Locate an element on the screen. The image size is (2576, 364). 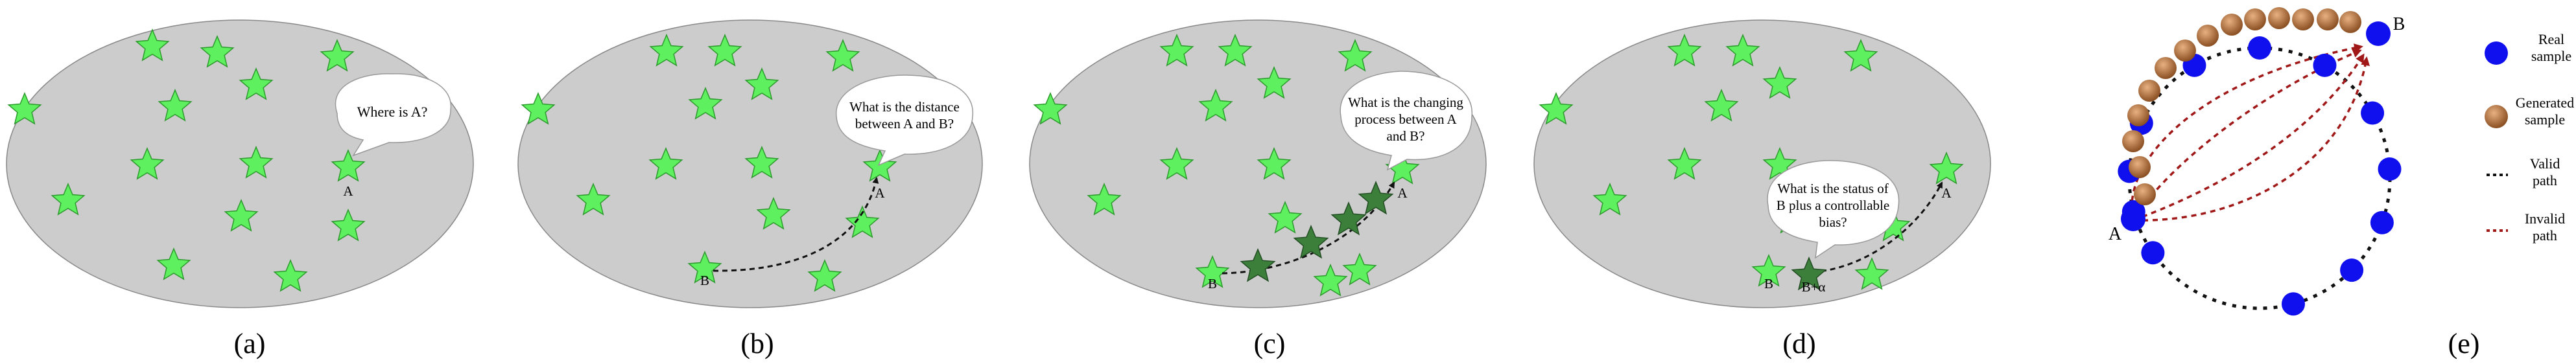
legend-label: Generated is located at coordinates (2545, 103).